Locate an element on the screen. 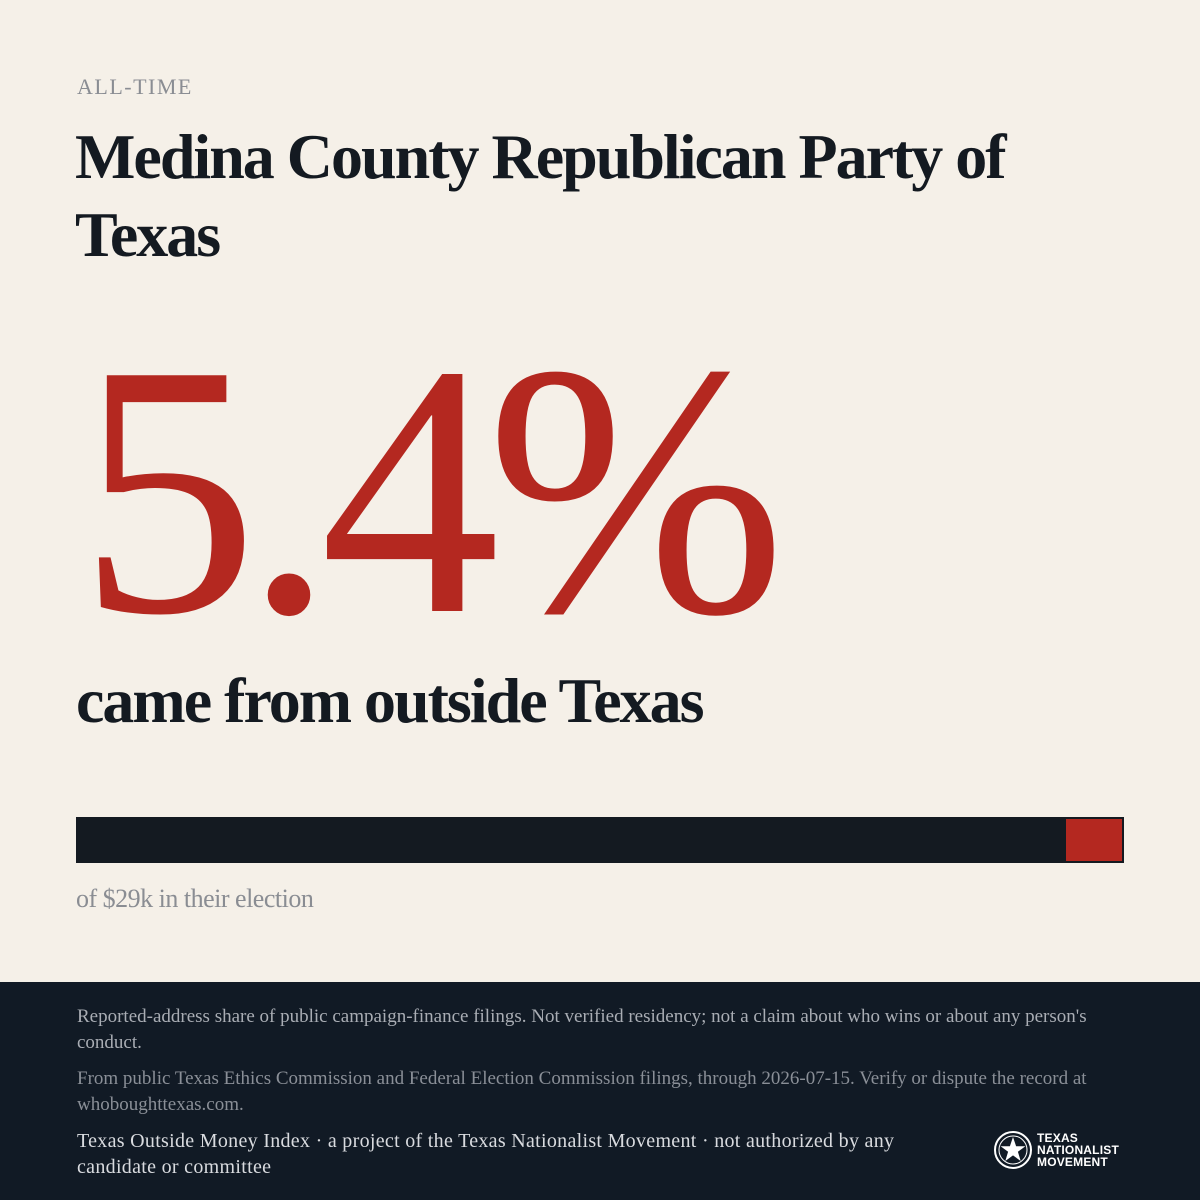 Image resolution: width=1200 pixels, height=1200 pixels. outside-share-subhead: came from outside Texas is located at coordinates (390, 700).